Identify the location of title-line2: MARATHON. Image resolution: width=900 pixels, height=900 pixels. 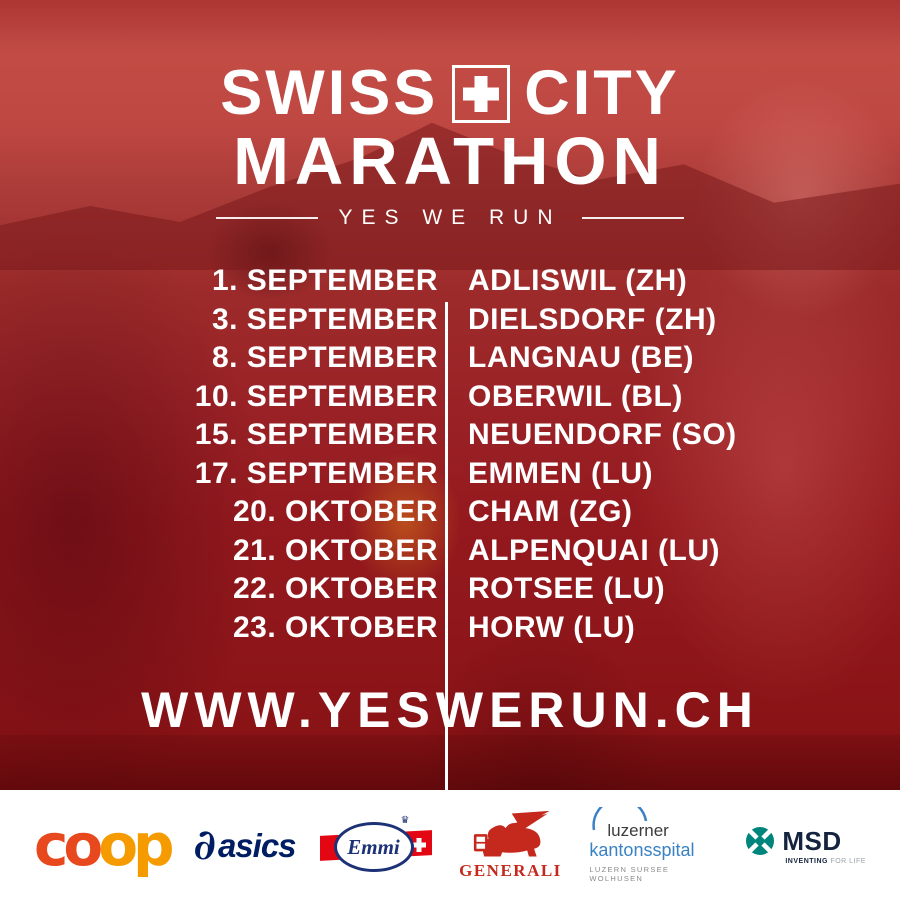
(450, 161).